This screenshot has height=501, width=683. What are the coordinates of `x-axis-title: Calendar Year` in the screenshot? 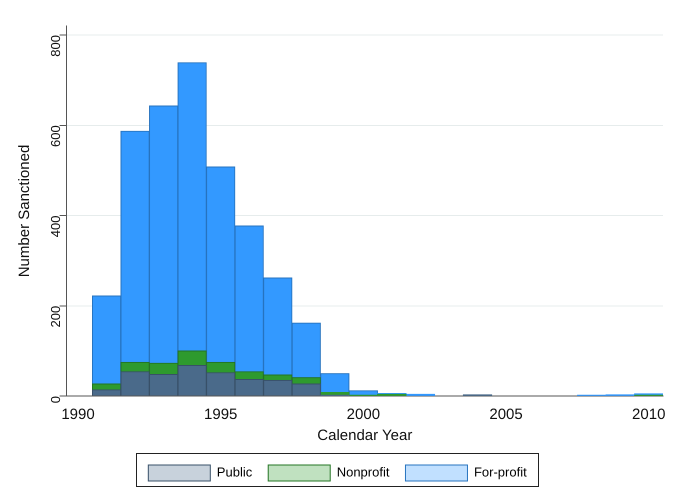 It's located at (364, 435).